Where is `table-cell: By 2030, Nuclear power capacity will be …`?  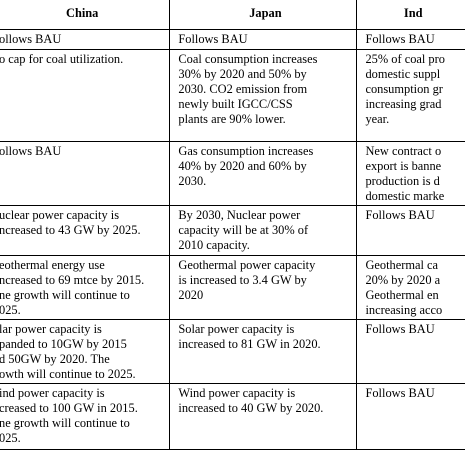
table-cell: By 2030, Nuclear power capacity will be … is located at coordinates (263, 230).